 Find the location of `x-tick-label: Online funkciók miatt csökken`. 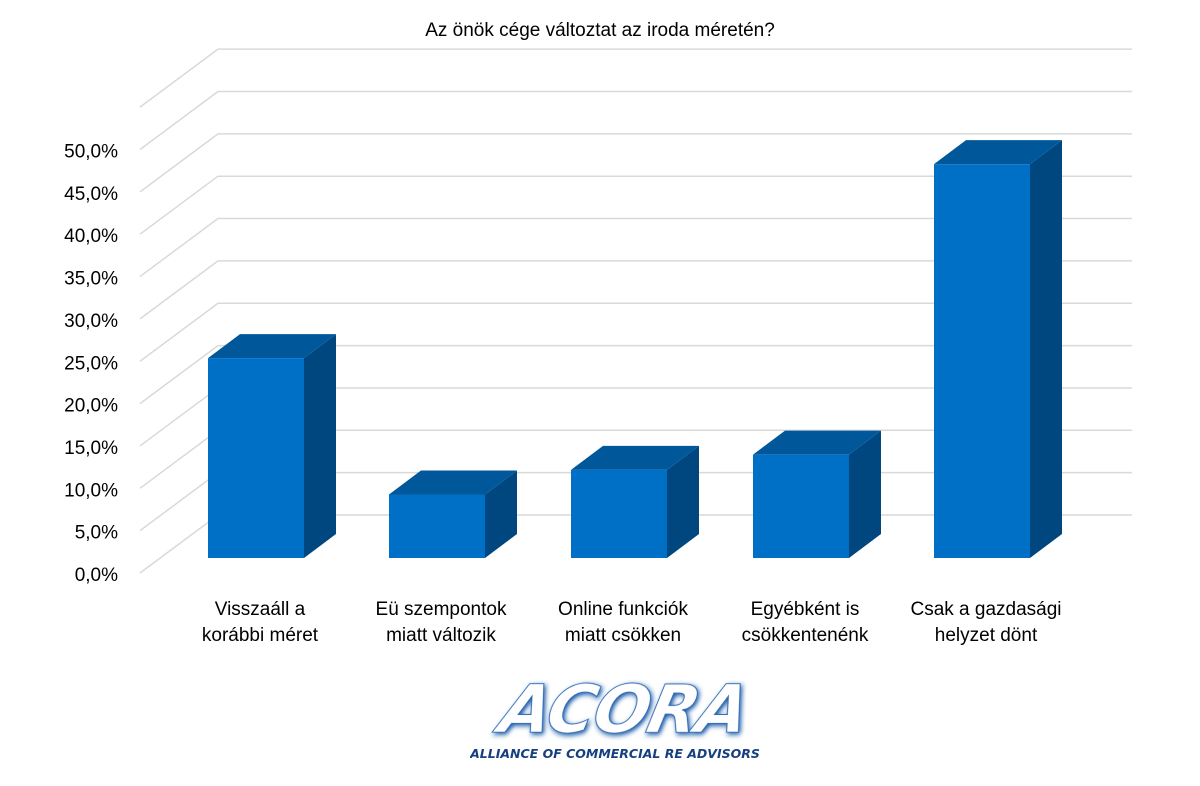

x-tick-label: Online funkciók miatt csökken is located at coordinates (623, 623).